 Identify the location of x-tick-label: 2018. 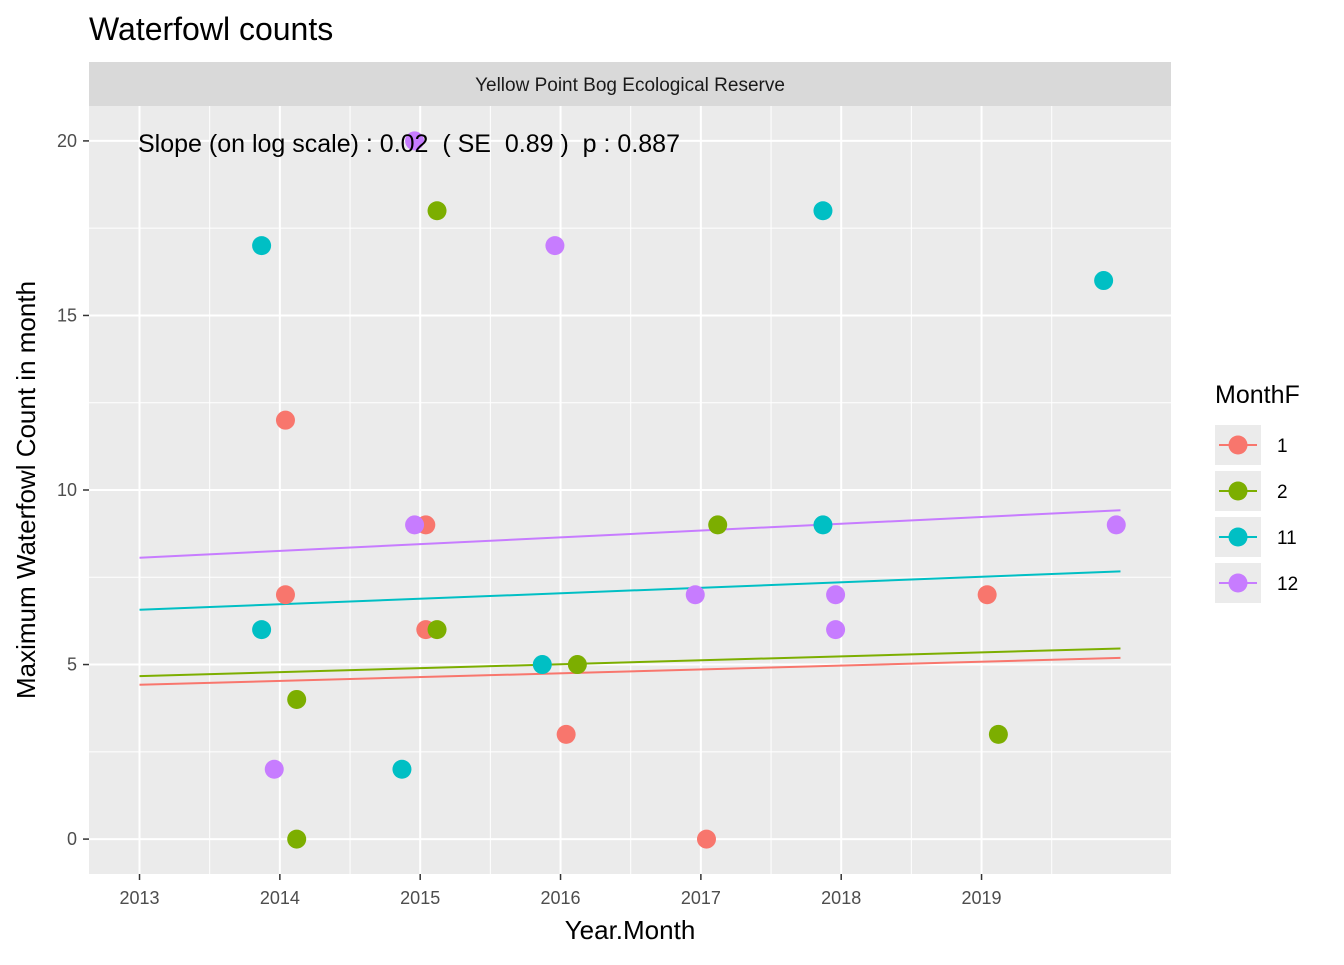
(841, 898).